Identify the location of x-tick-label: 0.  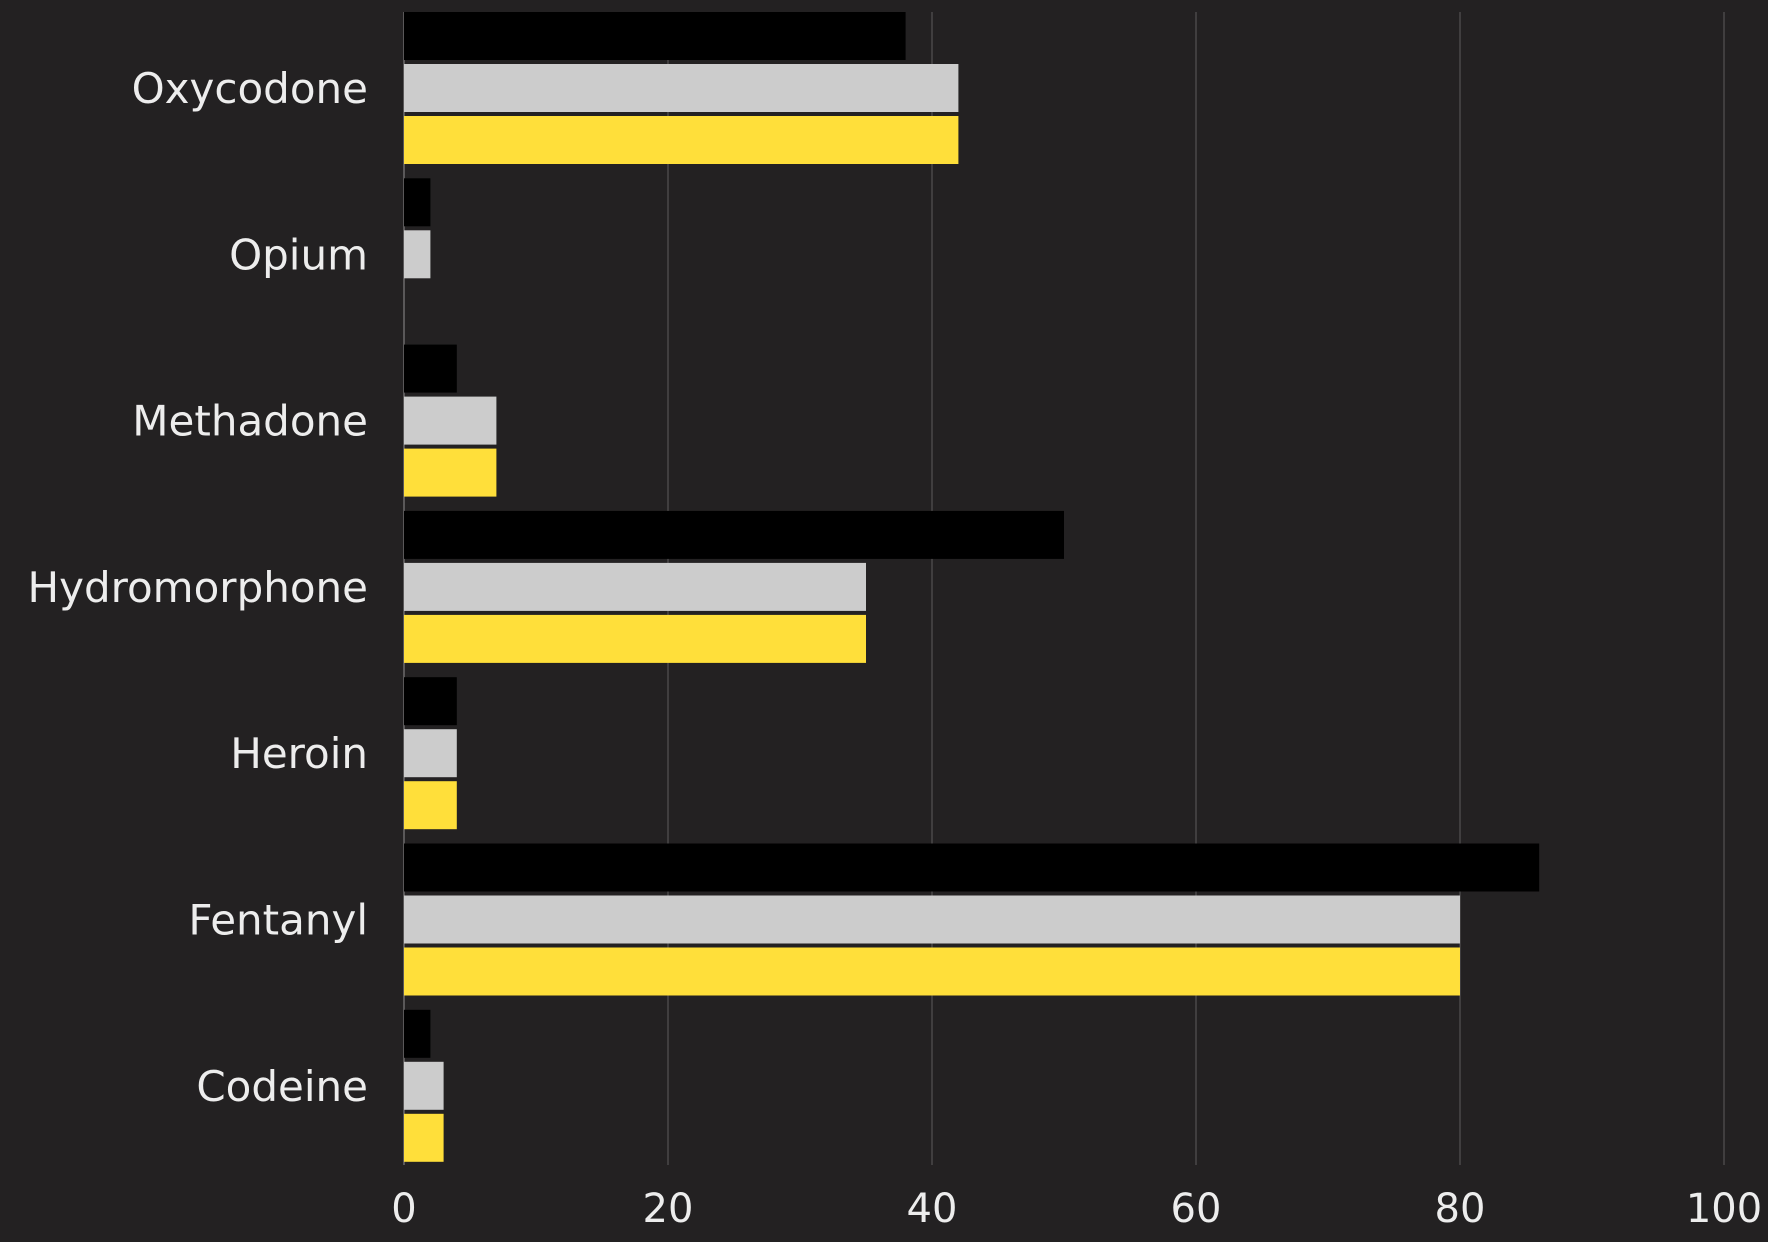
(403, 1209).